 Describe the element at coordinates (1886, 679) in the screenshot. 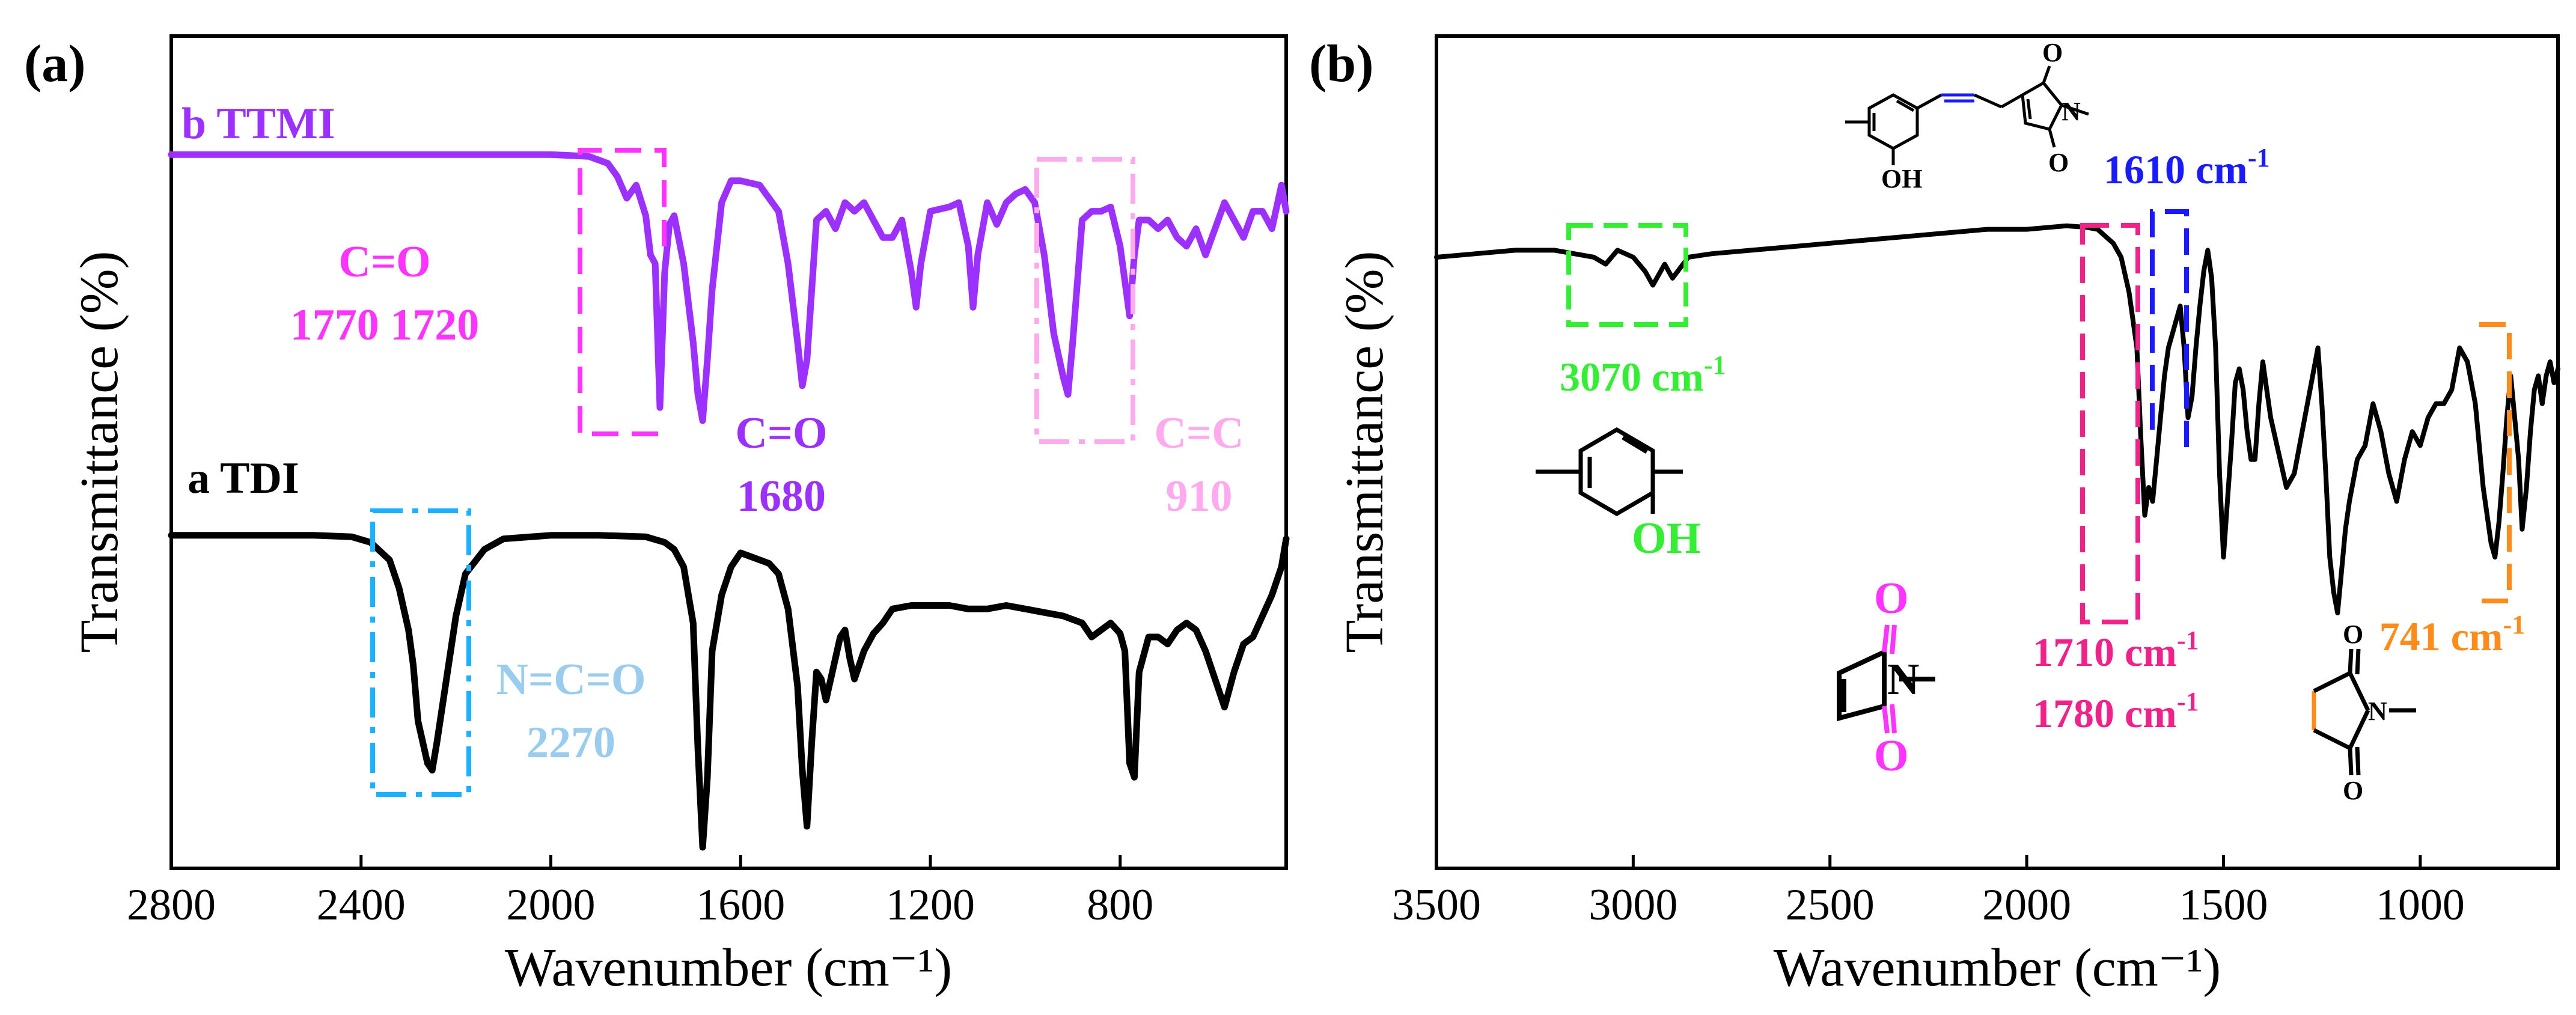

I see `maleimide-structure-drawing` at that location.